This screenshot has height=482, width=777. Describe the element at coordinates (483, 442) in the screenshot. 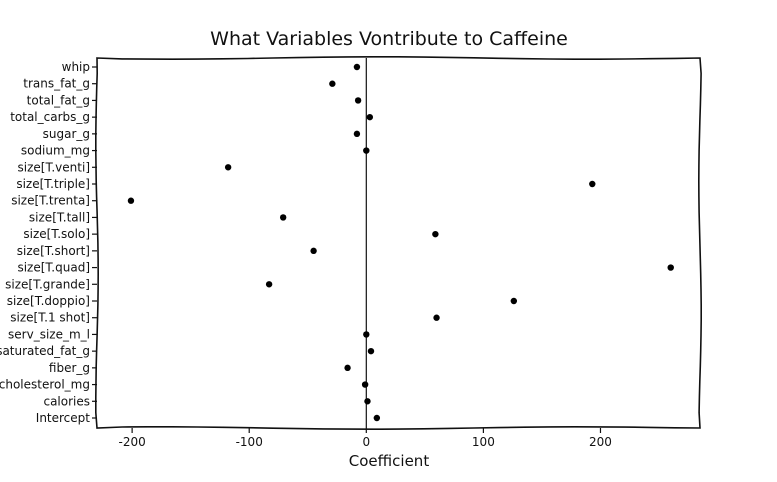

I see `x-tick-label: 100` at that location.